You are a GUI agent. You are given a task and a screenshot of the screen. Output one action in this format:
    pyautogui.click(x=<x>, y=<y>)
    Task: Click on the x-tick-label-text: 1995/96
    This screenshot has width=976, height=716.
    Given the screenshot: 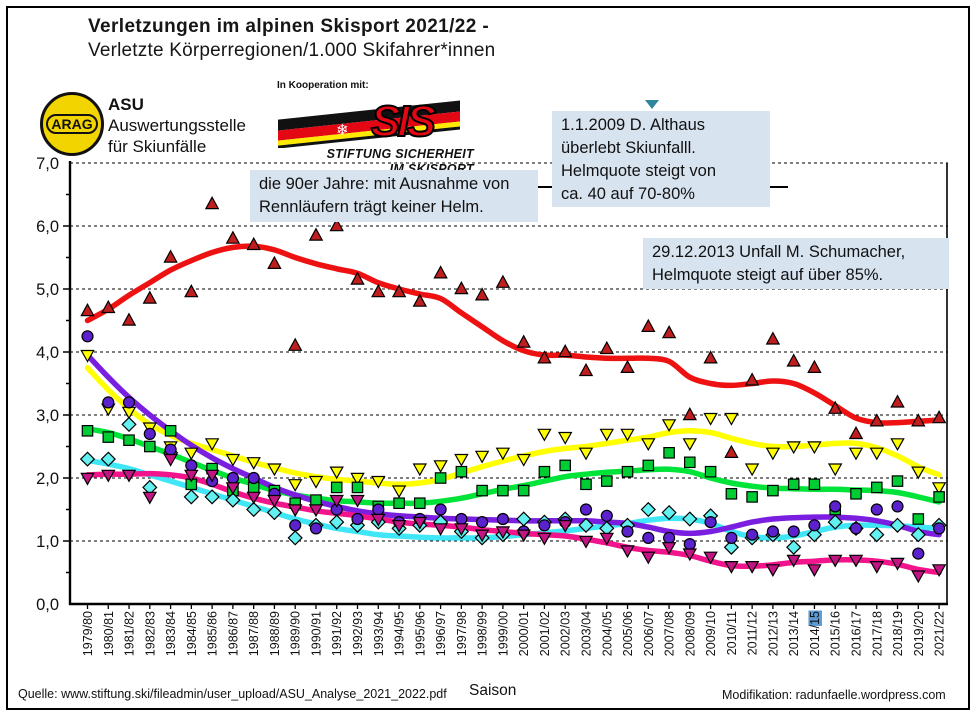 What is the action you would take?
    pyautogui.click(x=420, y=633)
    